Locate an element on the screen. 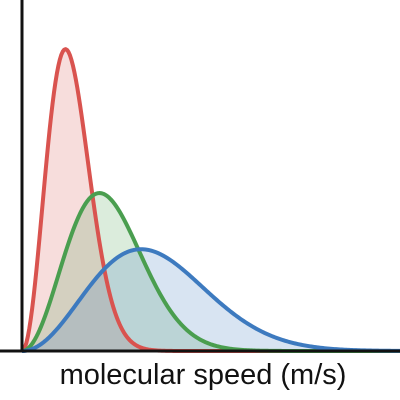  x-axis-label: molecular speed (m/s) is located at coordinates (203, 375).